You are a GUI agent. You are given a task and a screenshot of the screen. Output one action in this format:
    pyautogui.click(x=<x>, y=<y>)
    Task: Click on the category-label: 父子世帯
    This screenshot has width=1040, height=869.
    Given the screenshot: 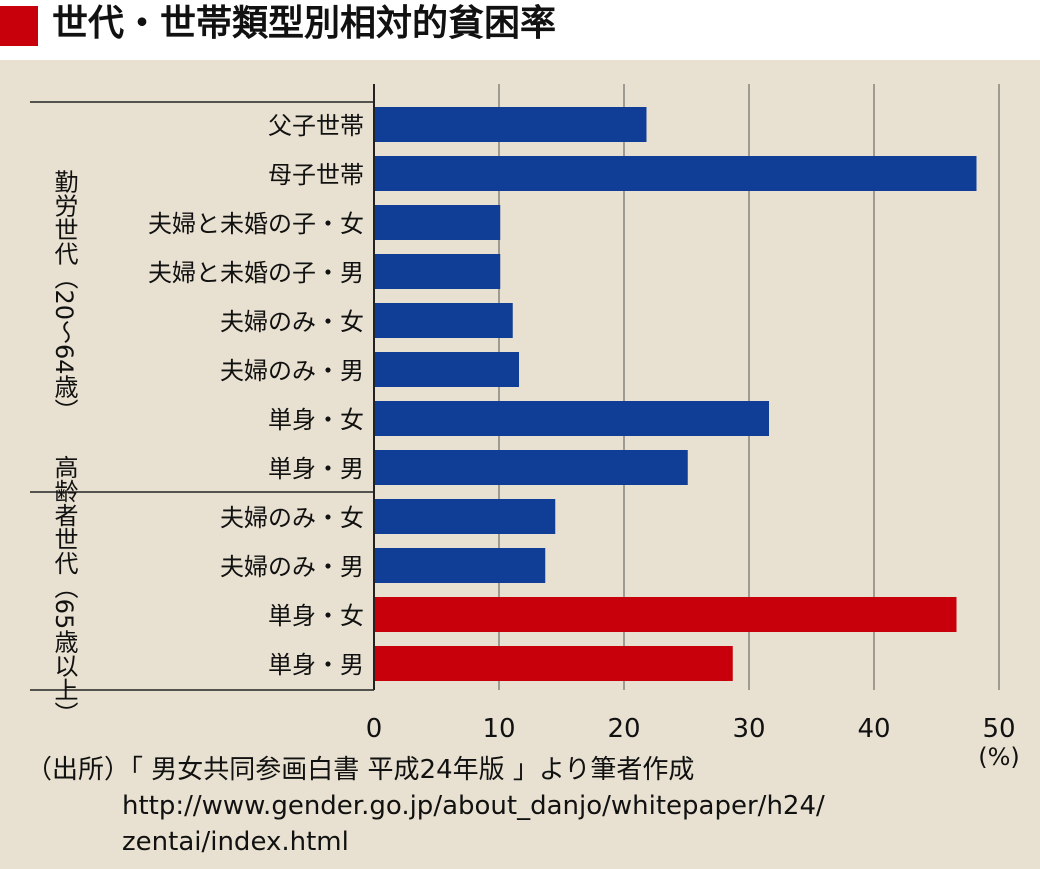 What is the action you would take?
    pyautogui.click(x=316, y=126)
    